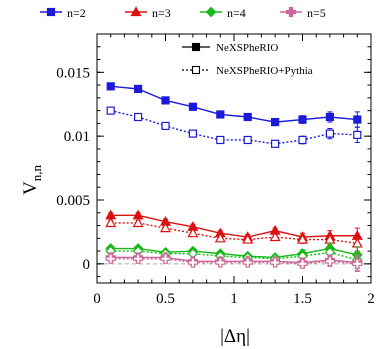  What do you see at coordinates (264, 71) in the screenshot?
I see `inset-legend-label: NeXSPheRIO+Pythia` at bounding box center [264, 71].